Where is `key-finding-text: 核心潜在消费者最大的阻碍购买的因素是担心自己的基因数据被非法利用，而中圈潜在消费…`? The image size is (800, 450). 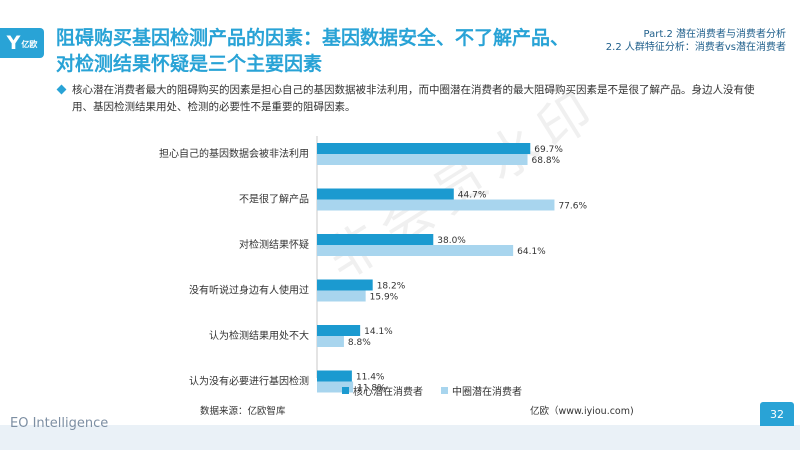
key-finding-text: 核心潜在消费者最大的阻碍购买的因素是担心自己的基因数据被非法利用，而中圈潜在消费… is located at coordinates (413, 98).